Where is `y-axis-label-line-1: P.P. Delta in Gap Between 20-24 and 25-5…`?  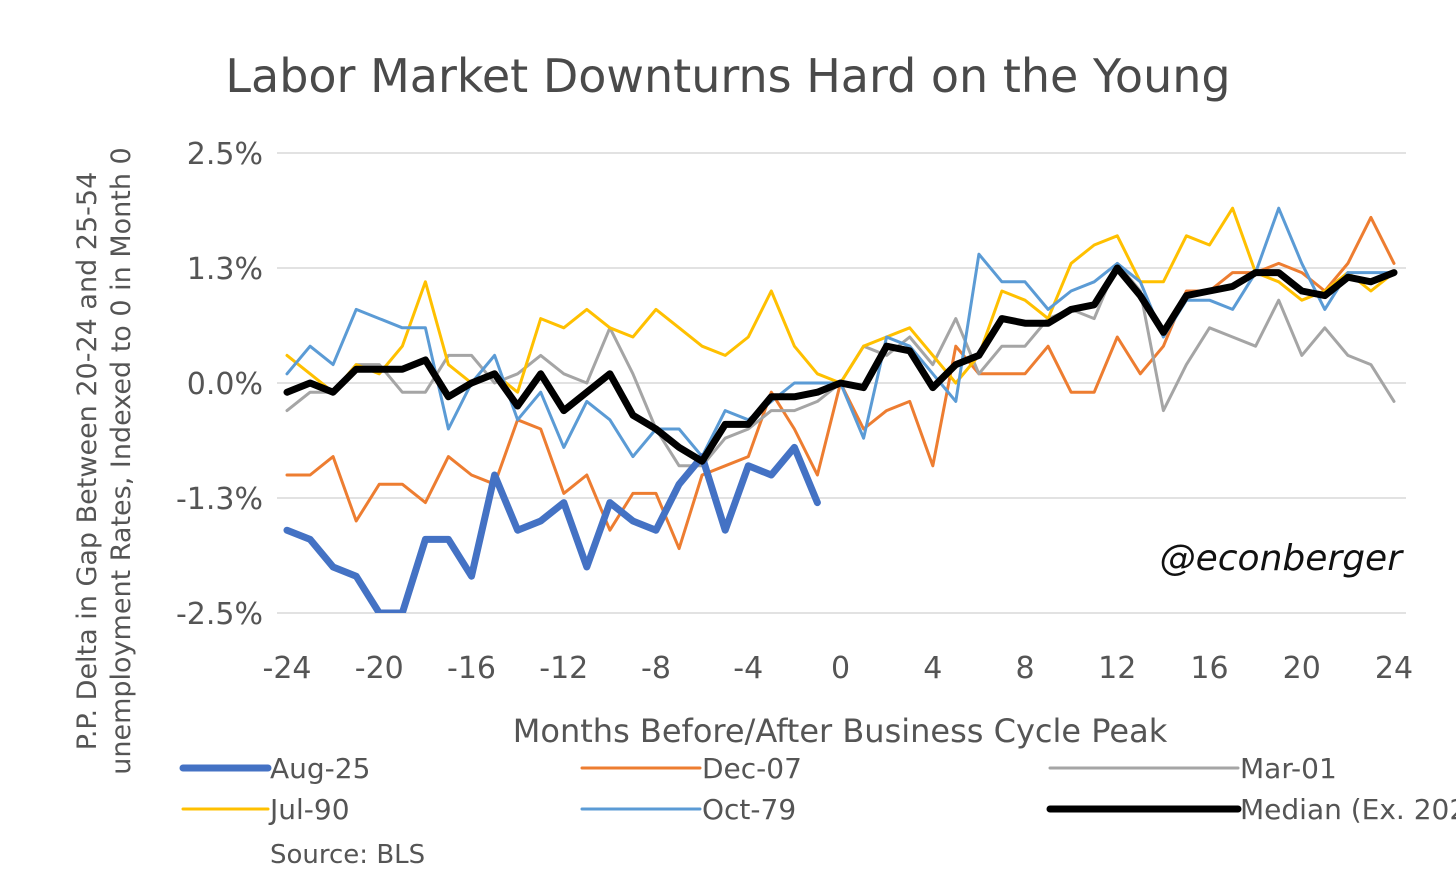 y-axis-label-line-1: P.P. Delta in Gap Between 20-24 and 25-5… is located at coordinates (87, 461).